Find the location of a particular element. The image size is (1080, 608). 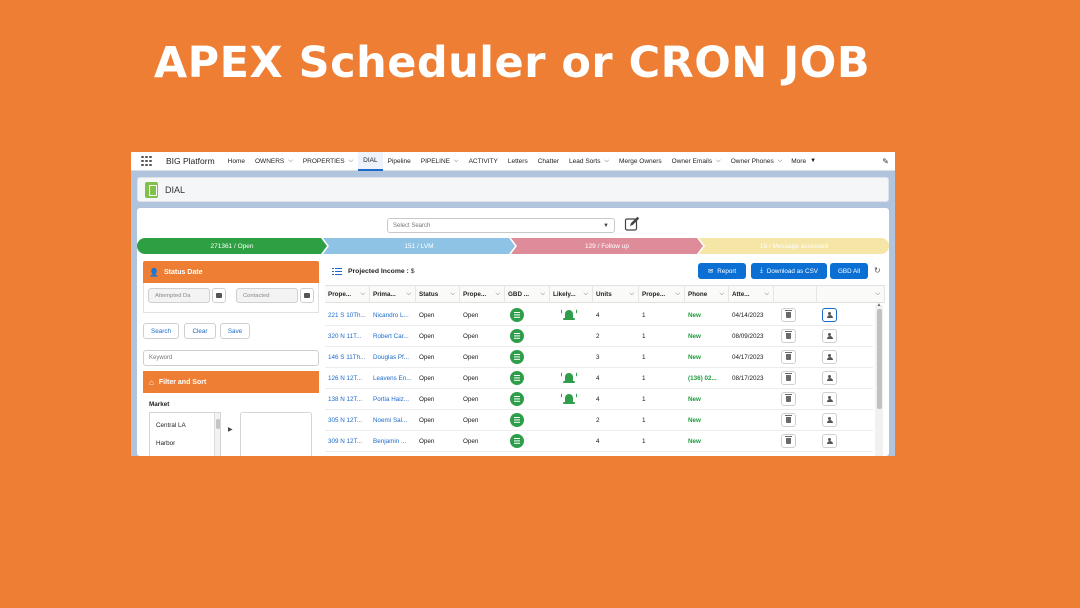

path-step: 271361 / Open is located at coordinates (232, 246).